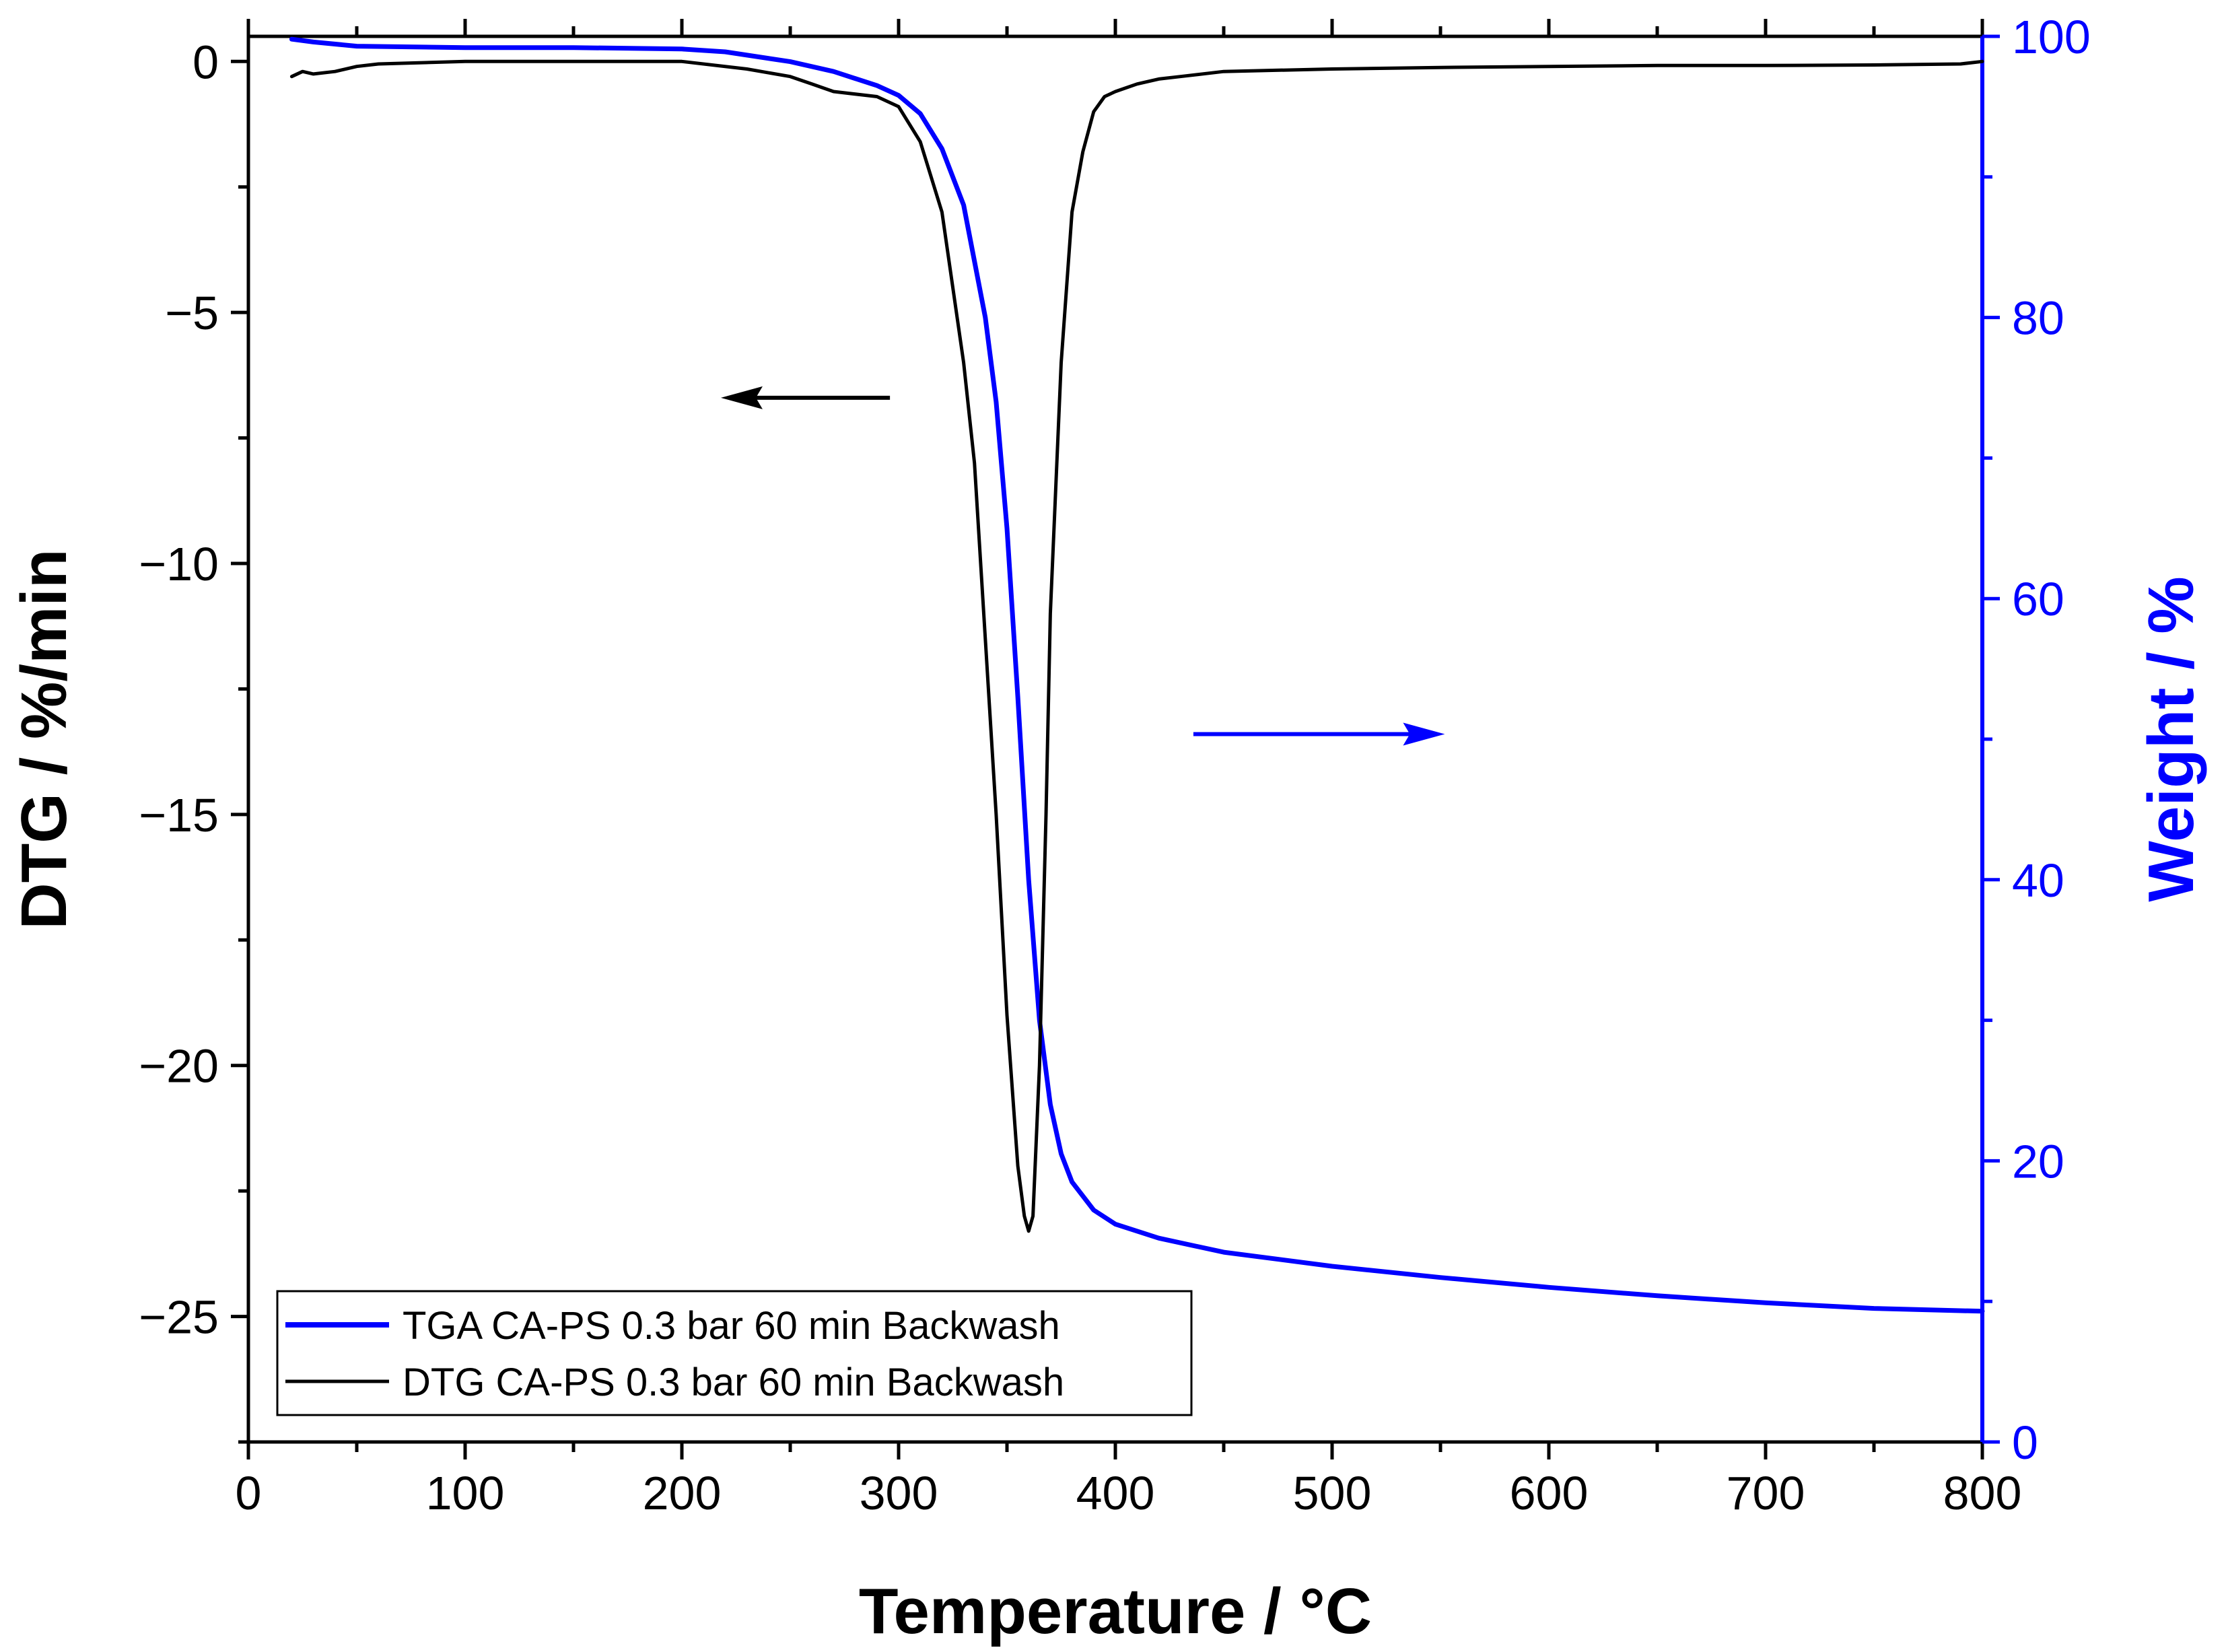 This screenshot has width=2226, height=1652. I want to click on x-tick-label: 100, so click(465, 1493).